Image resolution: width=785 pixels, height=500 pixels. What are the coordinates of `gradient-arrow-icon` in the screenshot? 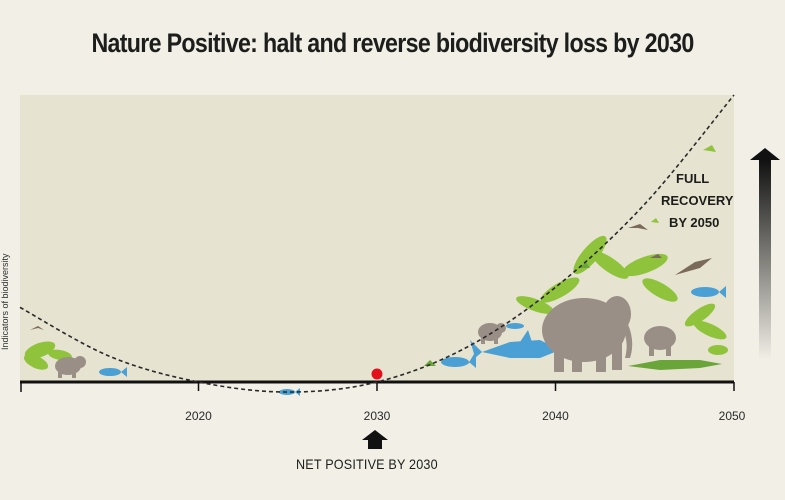 It's located at (765, 254).